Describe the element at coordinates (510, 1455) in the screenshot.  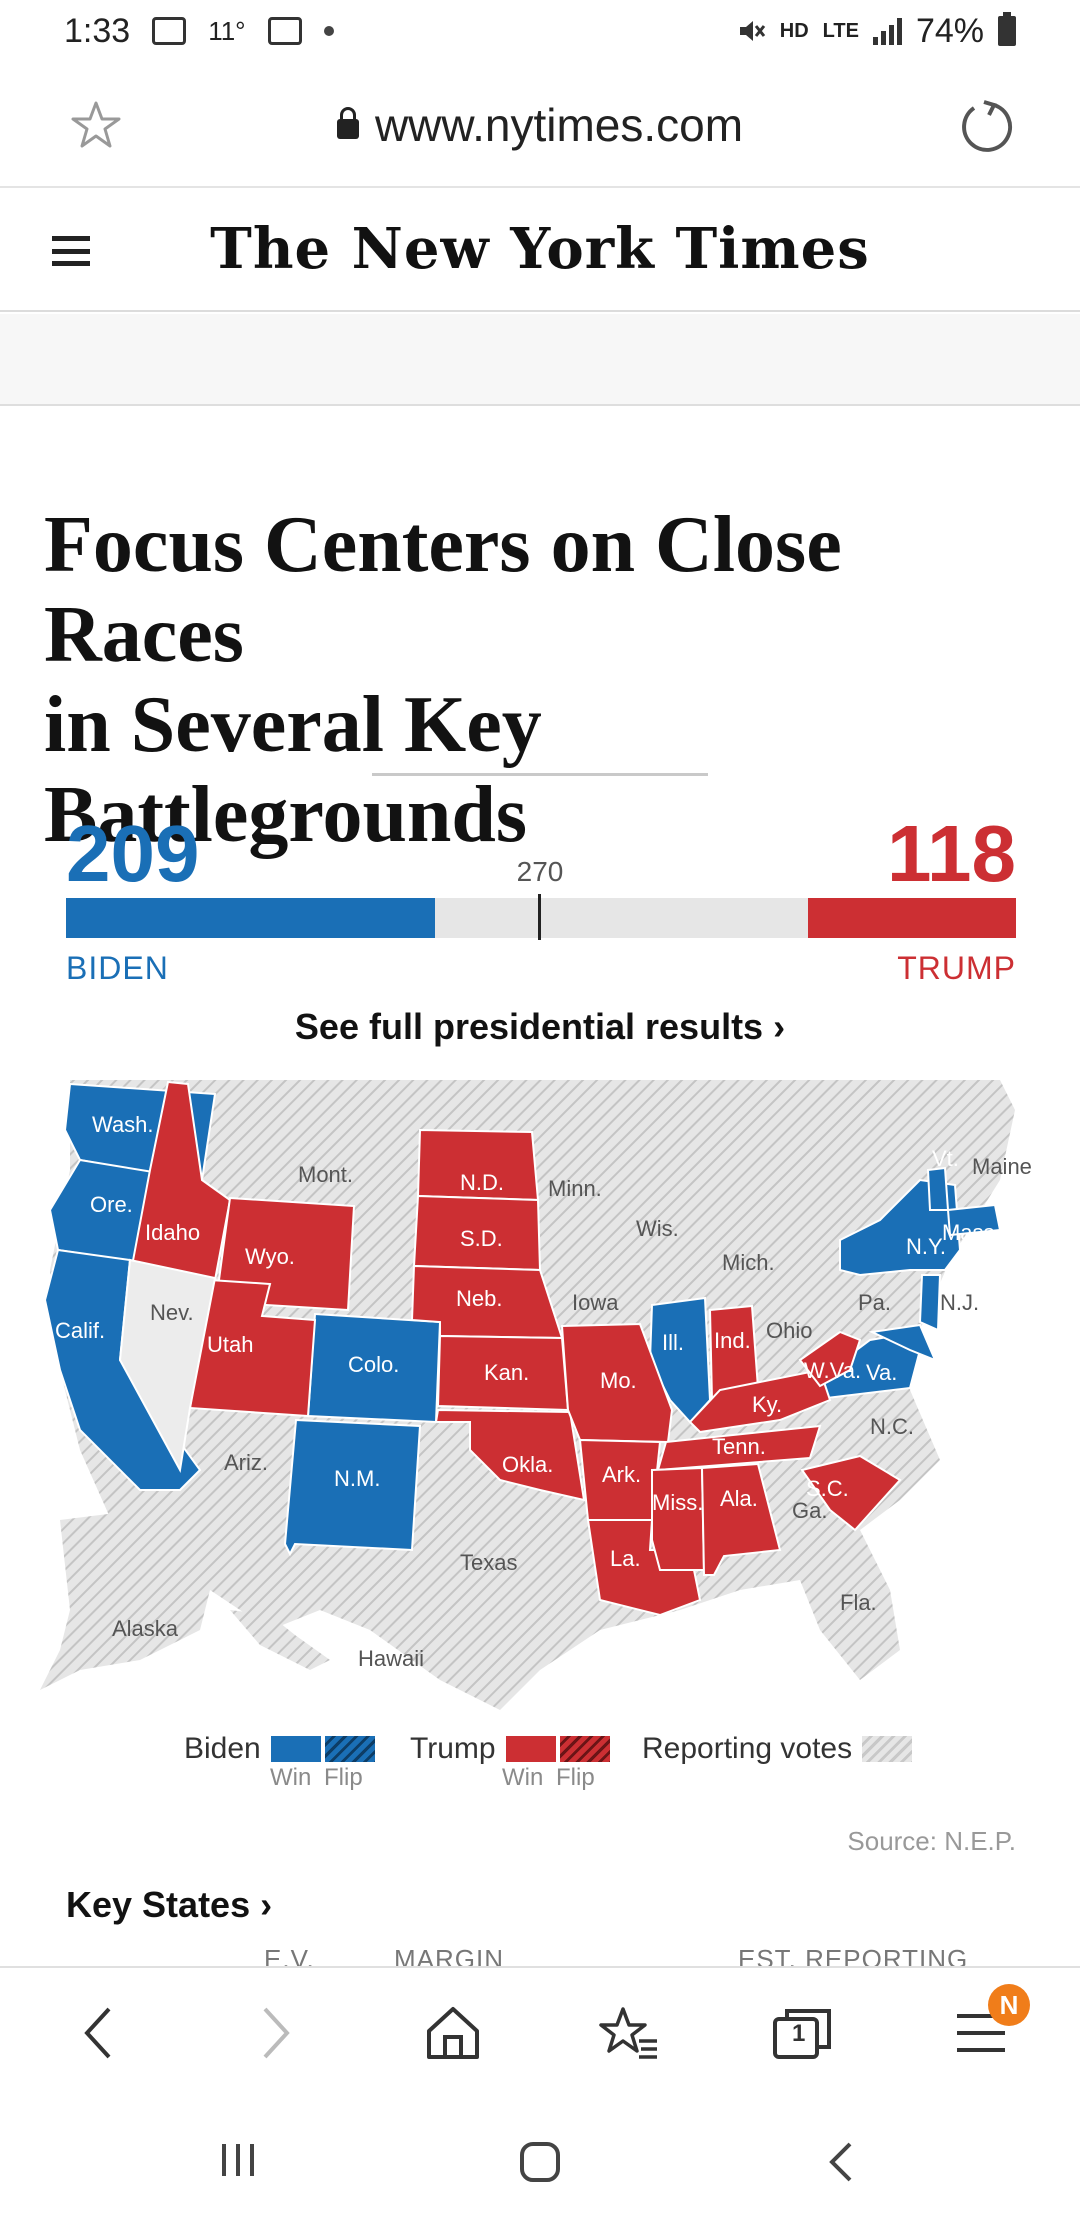
I see `state-okla` at that location.